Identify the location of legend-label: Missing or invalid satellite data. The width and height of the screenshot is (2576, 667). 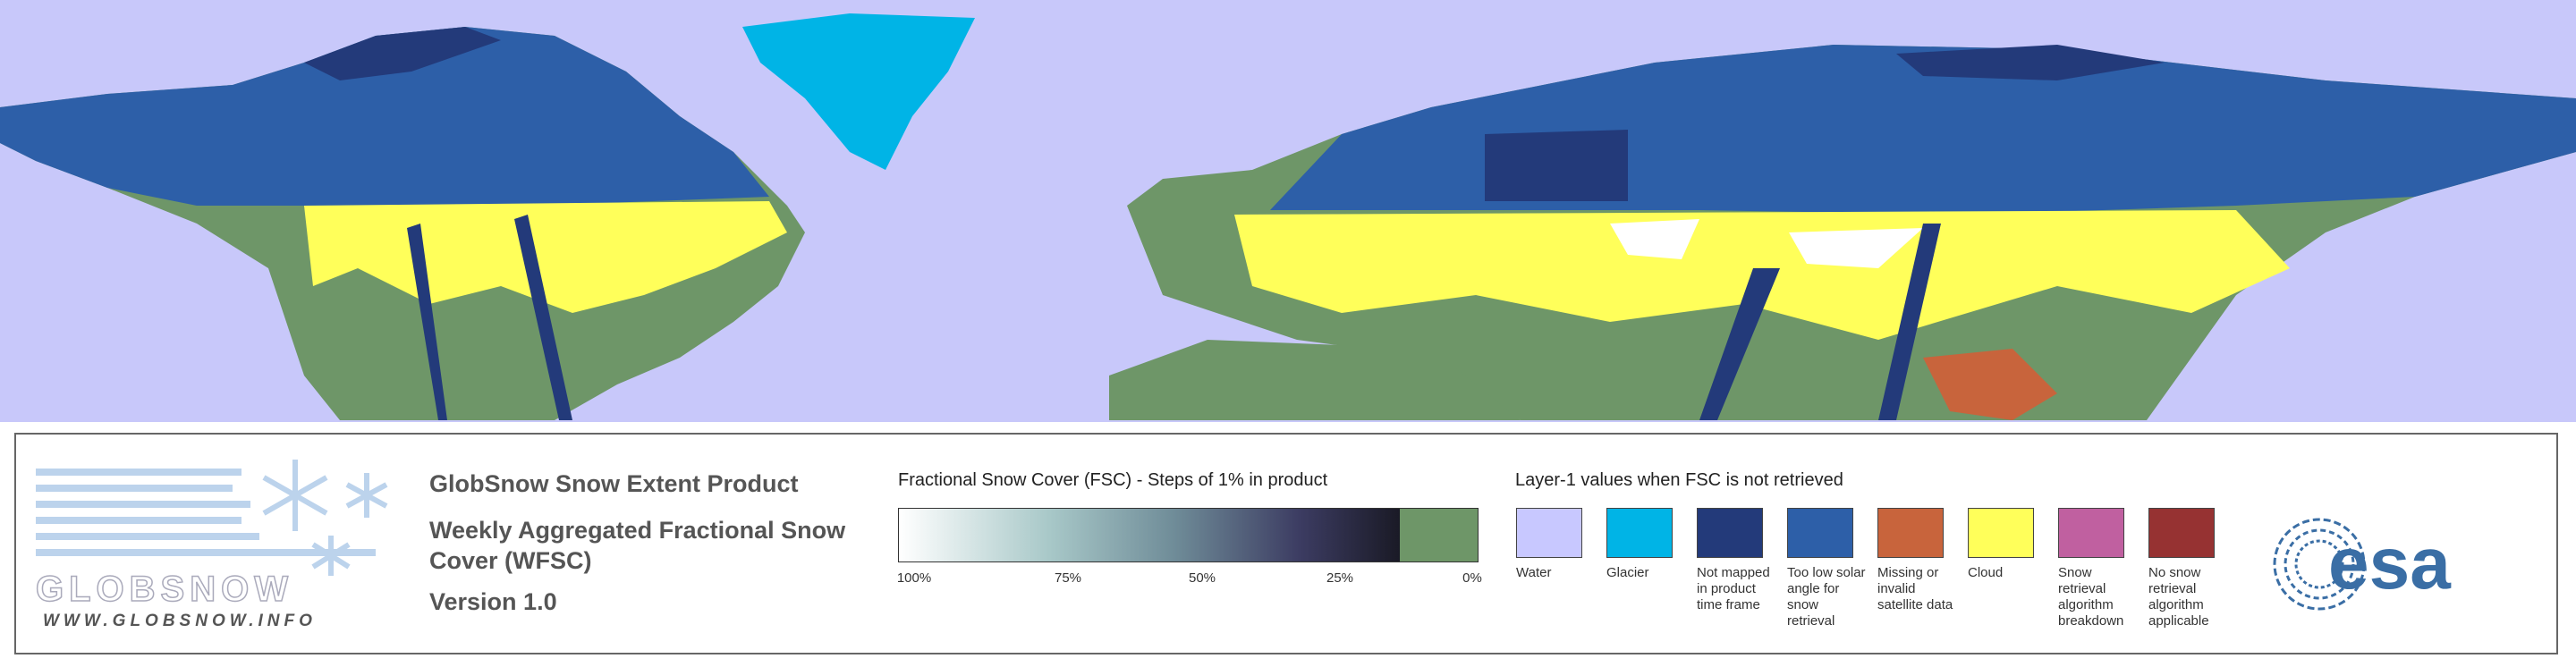
(1915, 589).